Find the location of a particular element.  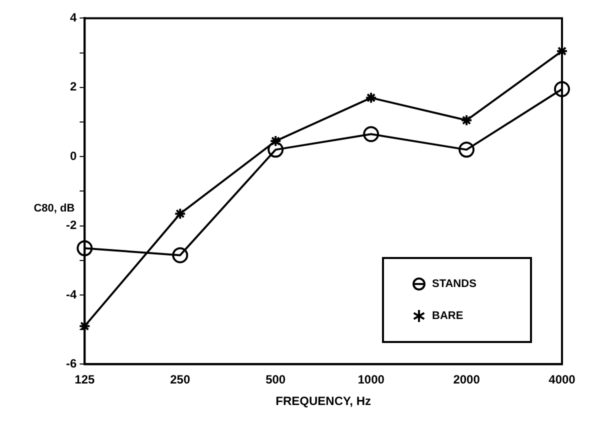

y-tick-label: -2 is located at coordinates (71, 225).